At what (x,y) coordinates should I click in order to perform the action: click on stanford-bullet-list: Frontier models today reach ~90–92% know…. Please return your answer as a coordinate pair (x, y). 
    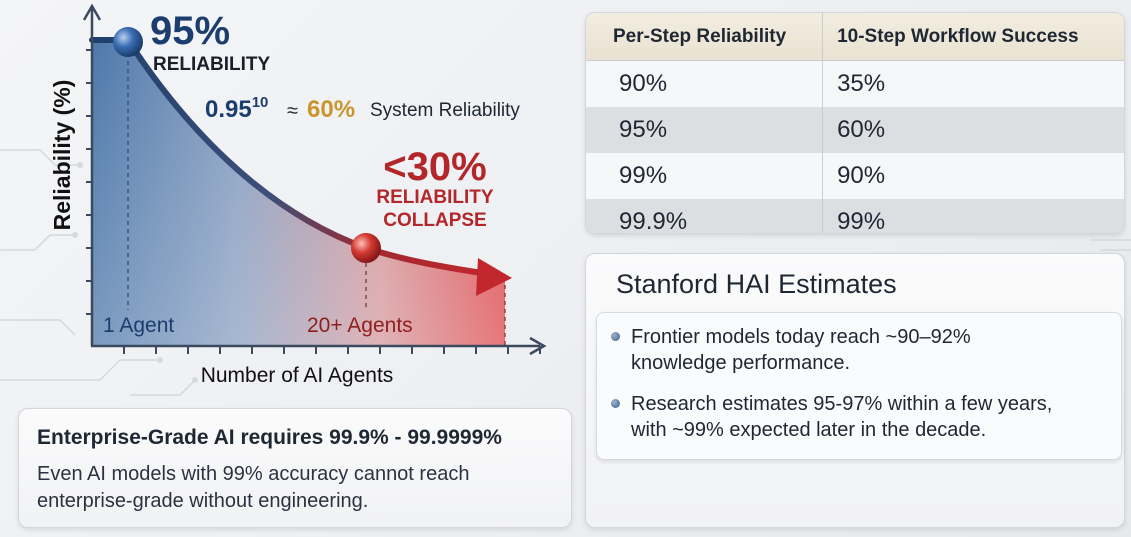
    Looking at the image, I should click on (859, 386).